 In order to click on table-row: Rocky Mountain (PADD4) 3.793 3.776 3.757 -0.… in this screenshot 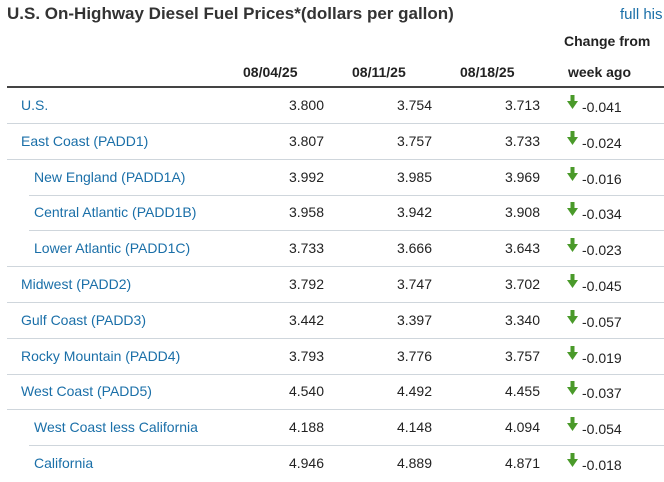, I will do `click(335, 357)`.